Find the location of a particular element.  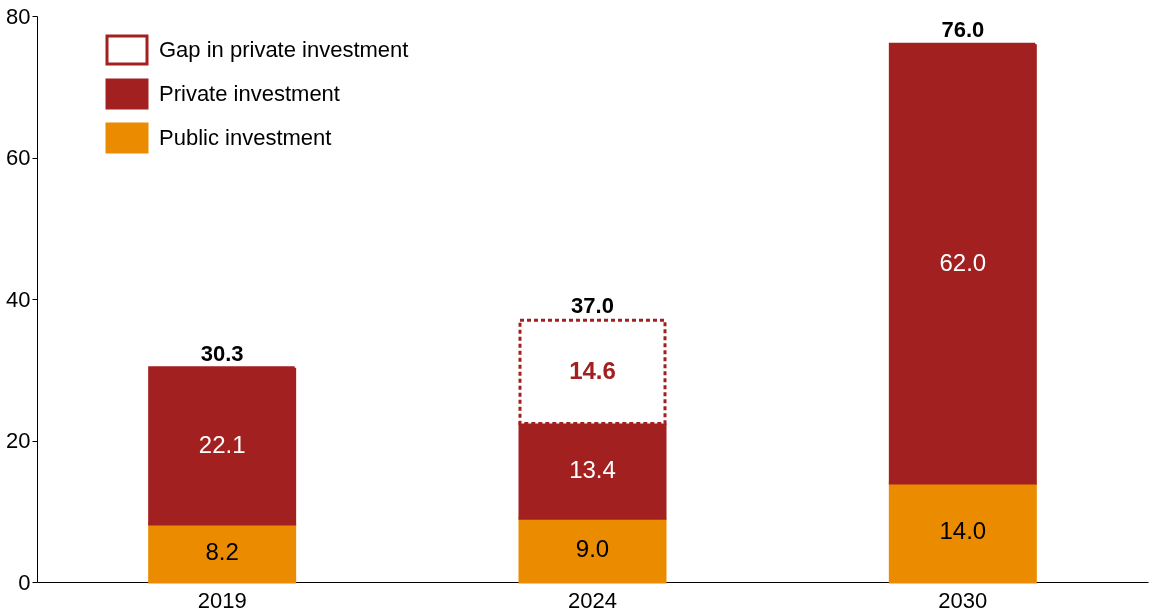

legend-label: Private investment is located at coordinates (249, 93).